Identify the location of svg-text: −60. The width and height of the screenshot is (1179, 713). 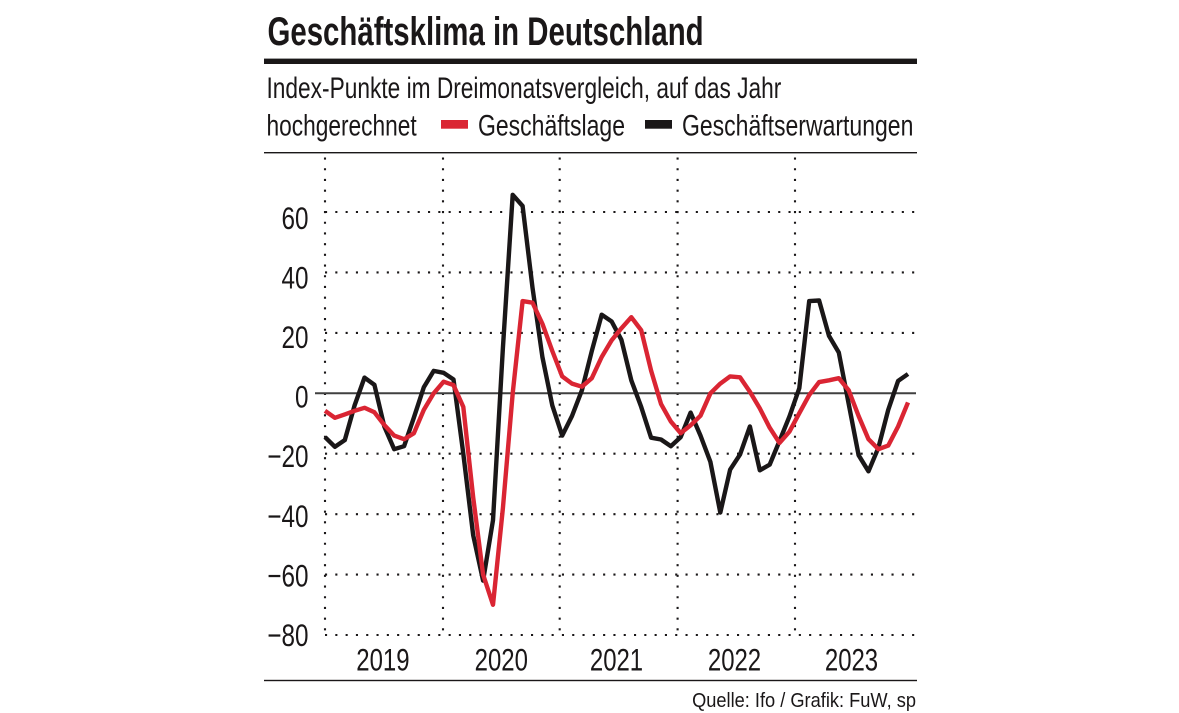
(287, 575).